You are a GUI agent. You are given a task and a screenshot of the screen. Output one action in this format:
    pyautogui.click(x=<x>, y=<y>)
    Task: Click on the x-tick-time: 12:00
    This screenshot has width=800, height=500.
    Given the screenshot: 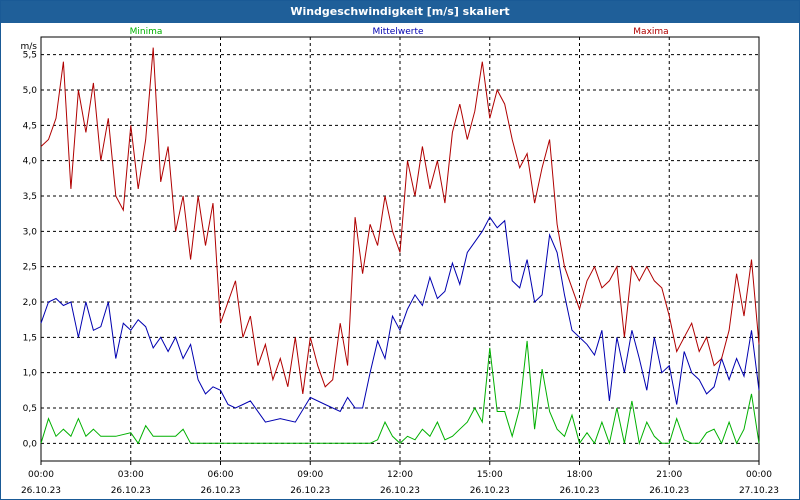 What is the action you would take?
    pyautogui.click(x=400, y=475)
    